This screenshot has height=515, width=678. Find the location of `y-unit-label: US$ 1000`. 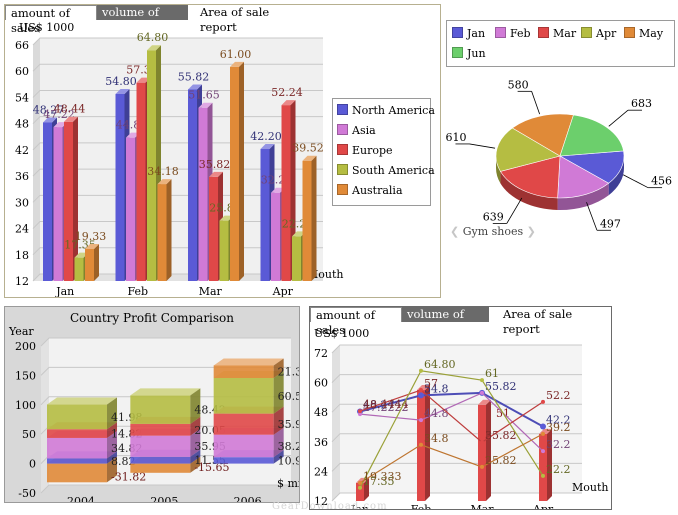

y-unit-label: US$ 1000 is located at coordinates (341, 333).